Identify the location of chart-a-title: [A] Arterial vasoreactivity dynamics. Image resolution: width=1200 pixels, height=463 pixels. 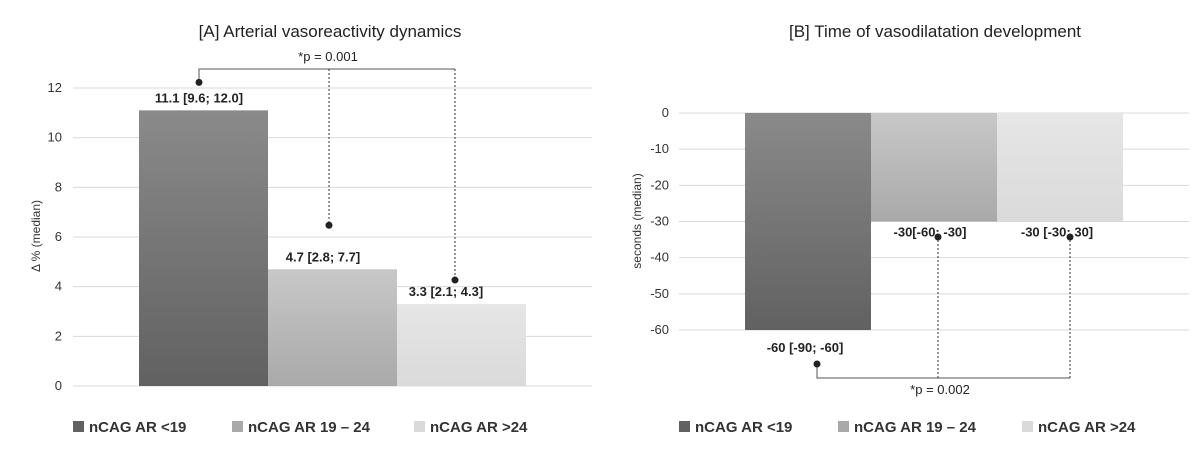
(330, 31).